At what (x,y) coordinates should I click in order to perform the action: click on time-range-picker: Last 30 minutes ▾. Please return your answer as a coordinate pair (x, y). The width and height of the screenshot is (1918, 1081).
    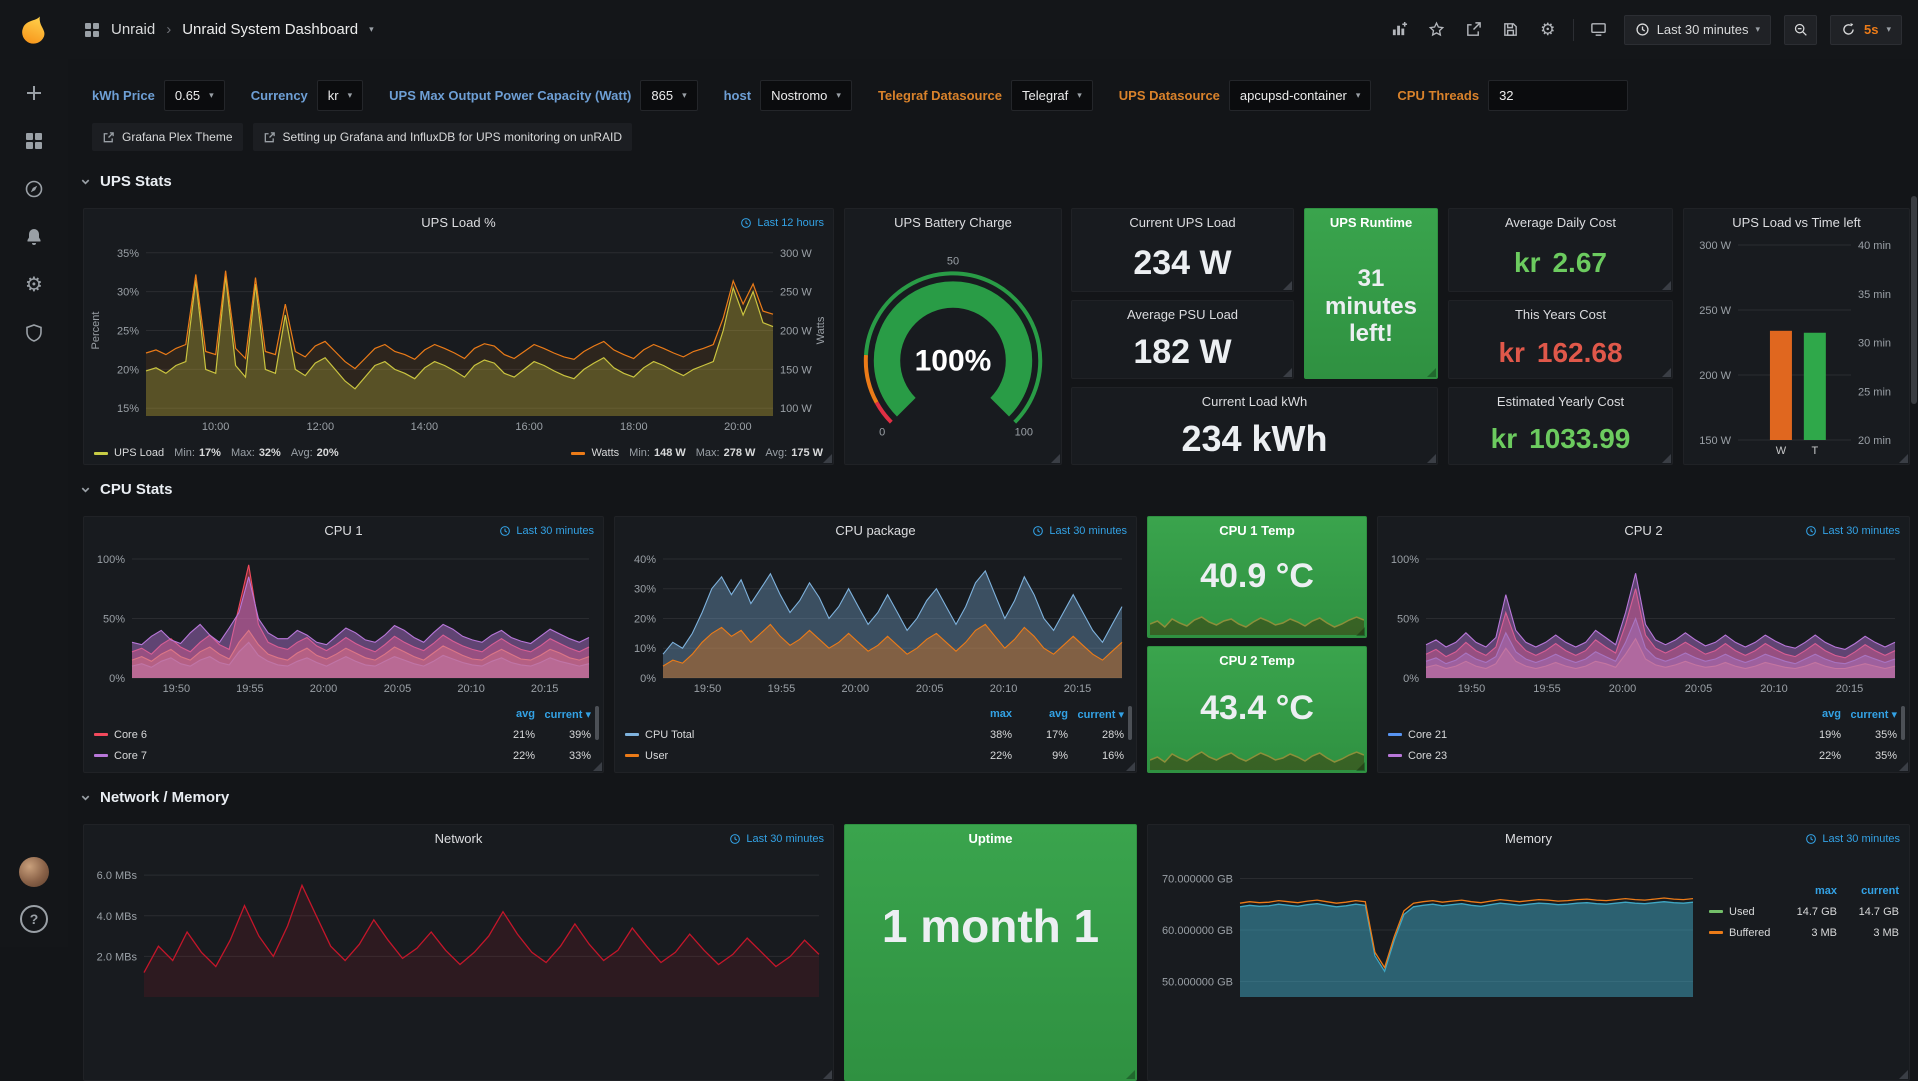
    Looking at the image, I should click on (1697, 29).